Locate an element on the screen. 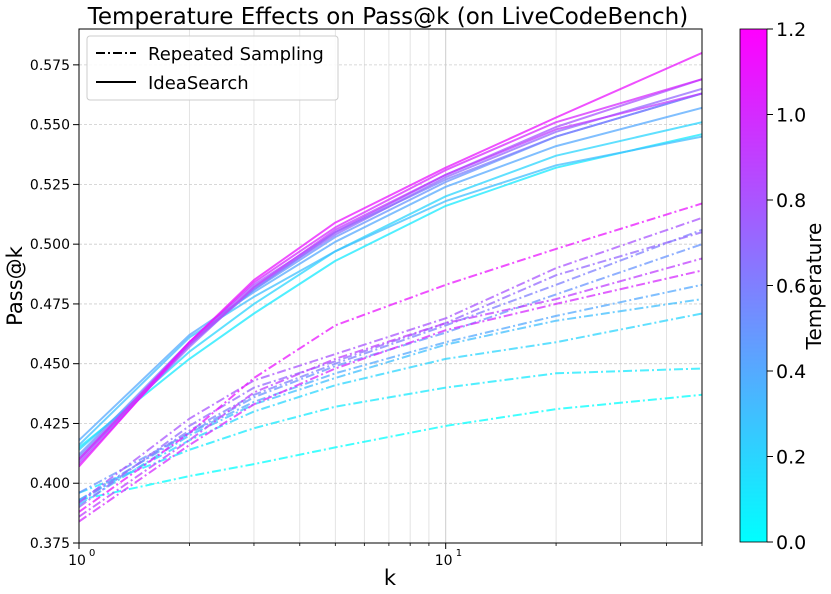  legend-label-ideasearch: IdeaSearch is located at coordinates (198, 83).